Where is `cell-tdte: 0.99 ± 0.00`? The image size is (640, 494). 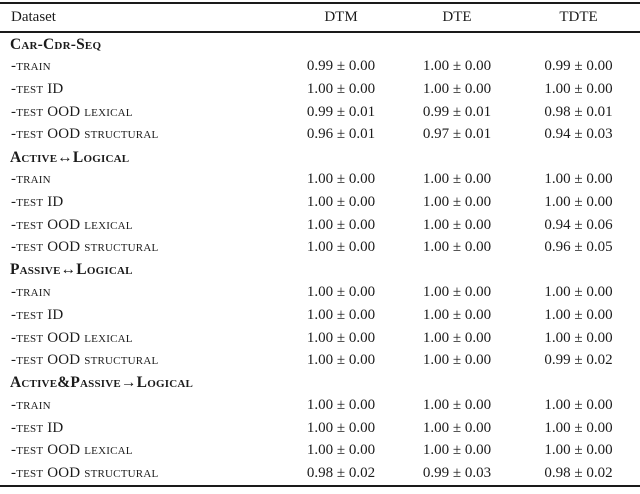 cell-tdte: 0.99 ± 0.00 is located at coordinates (578, 66).